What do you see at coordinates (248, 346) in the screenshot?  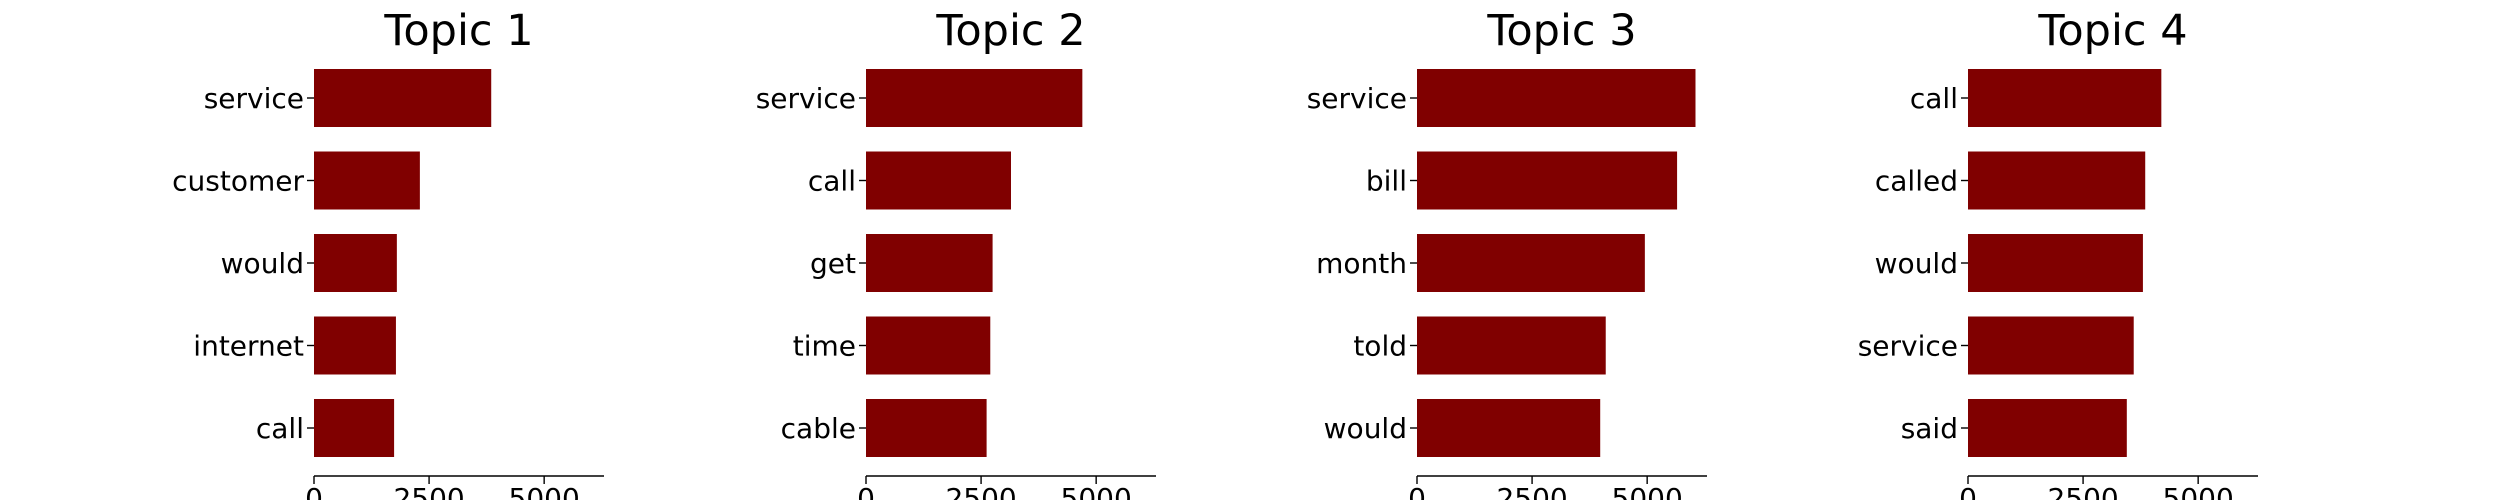 I see `category-label-1-4: internet` at bounding box center [248, 346].